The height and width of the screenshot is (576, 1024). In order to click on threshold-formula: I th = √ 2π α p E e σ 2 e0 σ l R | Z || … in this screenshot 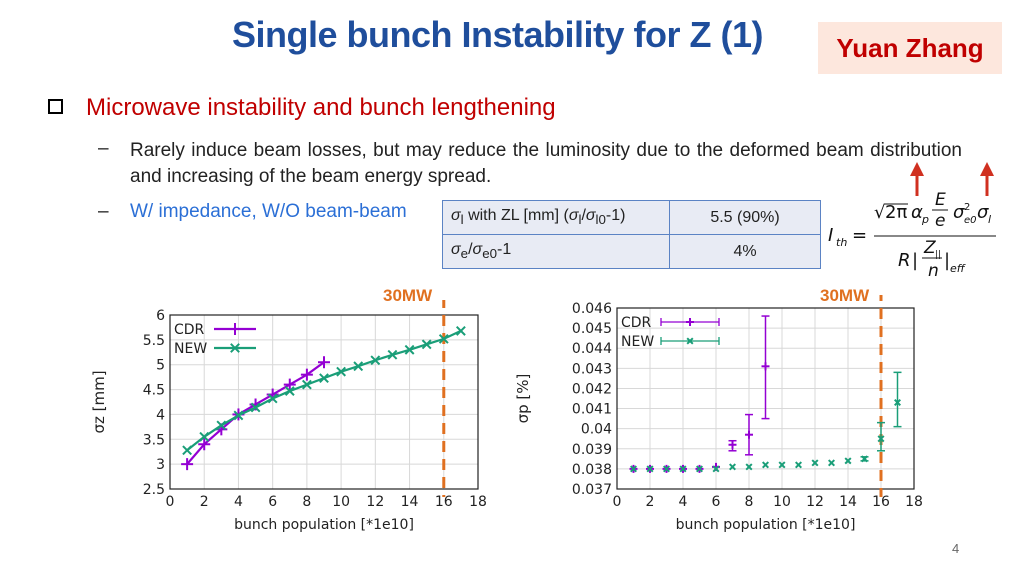, I will do `click(912, 221)`.